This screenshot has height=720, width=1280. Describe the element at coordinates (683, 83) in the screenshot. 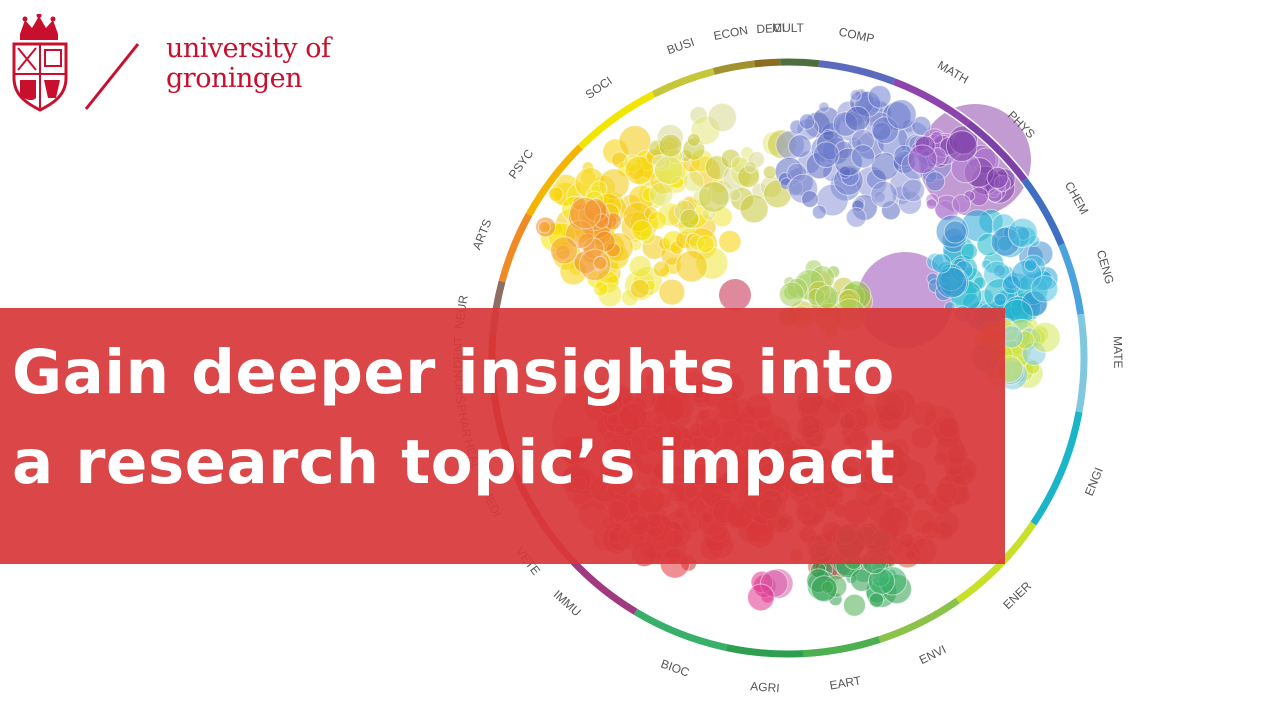

I see `ring-segment-busi` at that location.